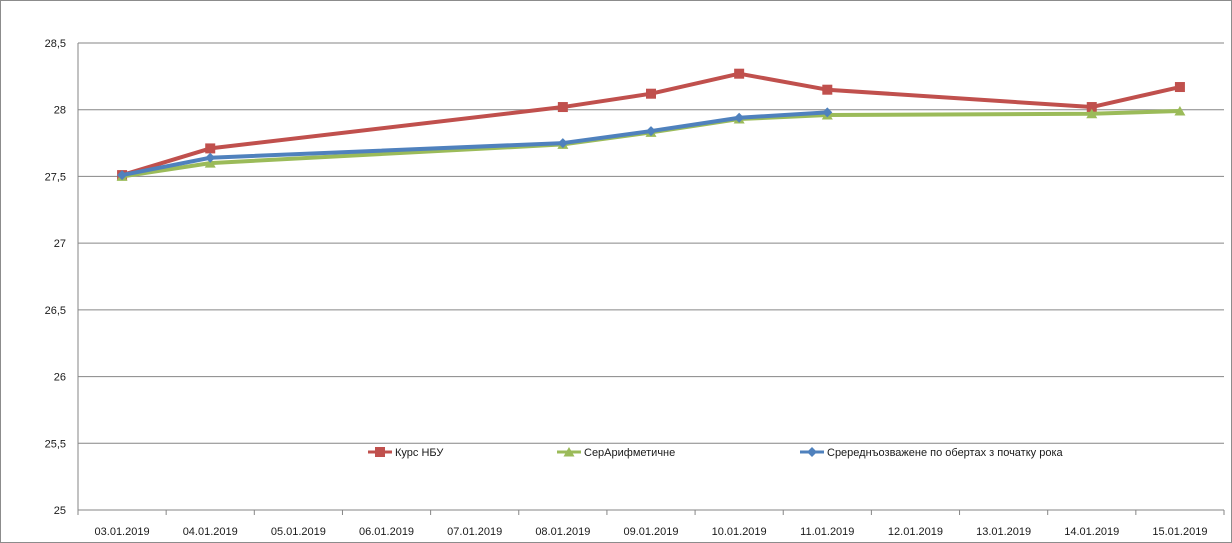  Describe the element at coordinates (60, 511) in the screenshot. I see `y-tick-label: 25` at that location.